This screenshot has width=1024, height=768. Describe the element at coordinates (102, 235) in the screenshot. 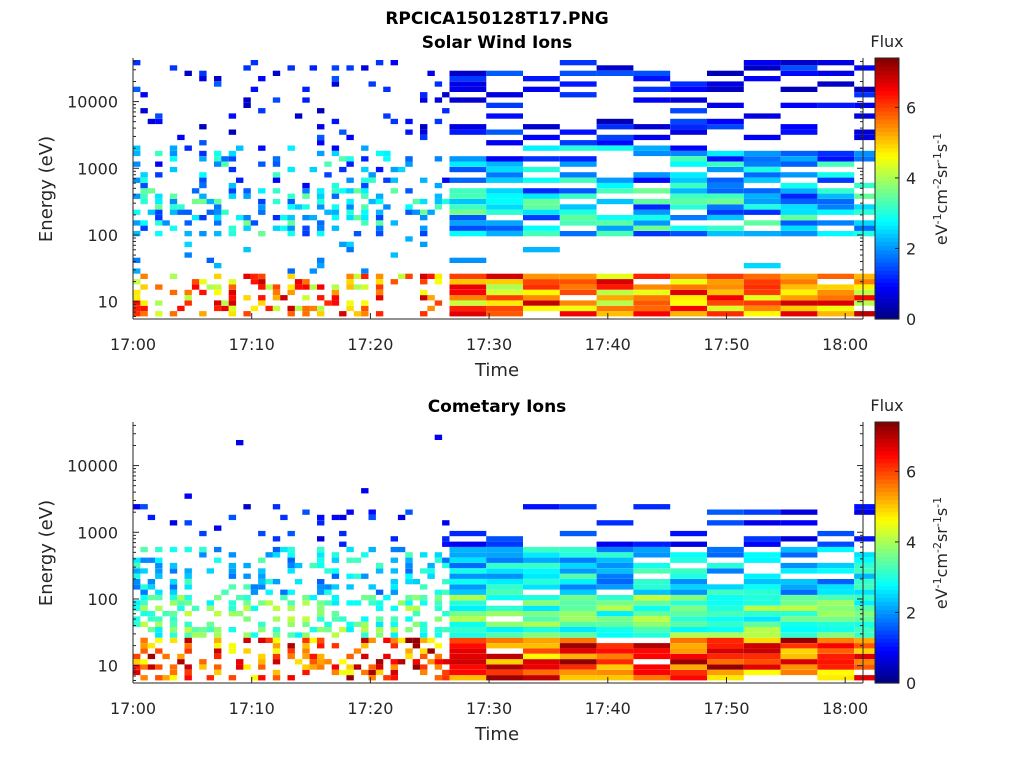

I see `y-tick-label: 100` at that location.